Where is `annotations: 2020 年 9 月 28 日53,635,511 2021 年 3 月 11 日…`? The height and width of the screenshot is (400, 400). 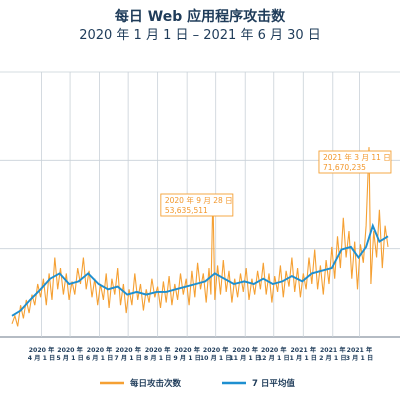
annotations: 2020 年 9 月 28 日53,635,511 2021 年 3 月 11 日… is located at coordinates (276, 183).